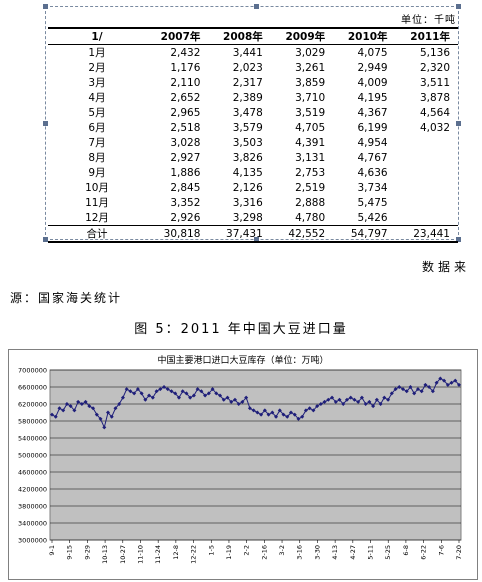 The width and height of the screenshot is (482, 582). What do you see at coordinates (302, 36) in the screenshot?
I see `header-cell: 2009年` at bounding box center [302, 36].